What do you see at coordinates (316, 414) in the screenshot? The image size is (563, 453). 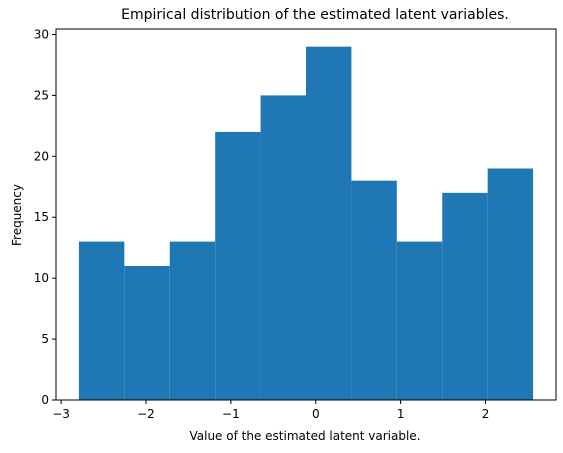 I see `x-tick-label: 0` at bounding box center [316, 414].